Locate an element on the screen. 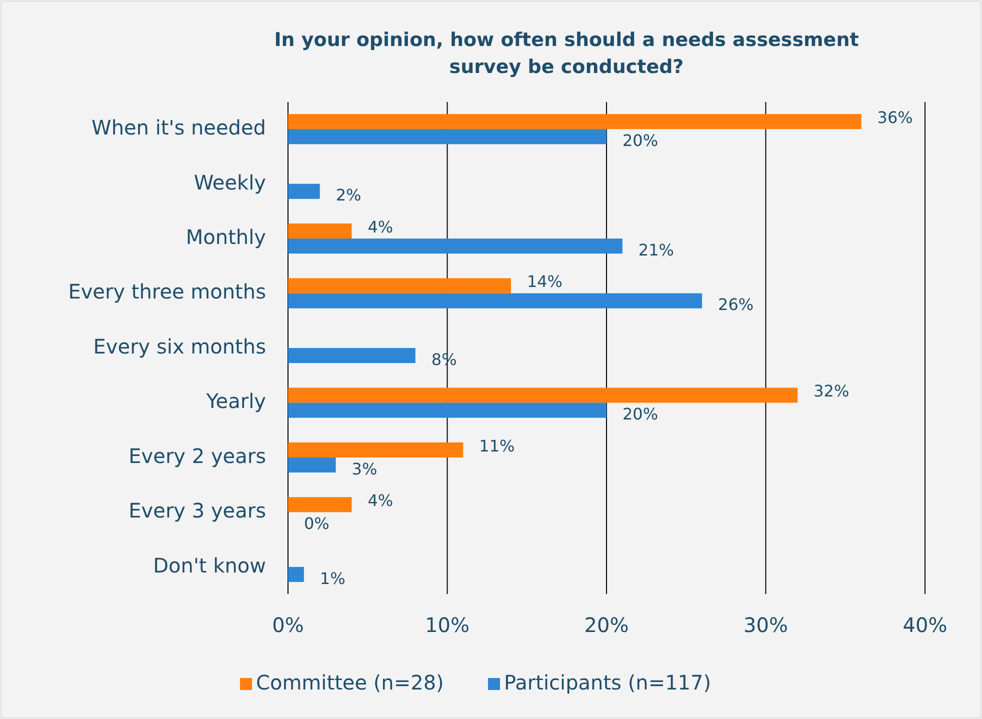  data-label: 0% is located at coordinates (317, 524).